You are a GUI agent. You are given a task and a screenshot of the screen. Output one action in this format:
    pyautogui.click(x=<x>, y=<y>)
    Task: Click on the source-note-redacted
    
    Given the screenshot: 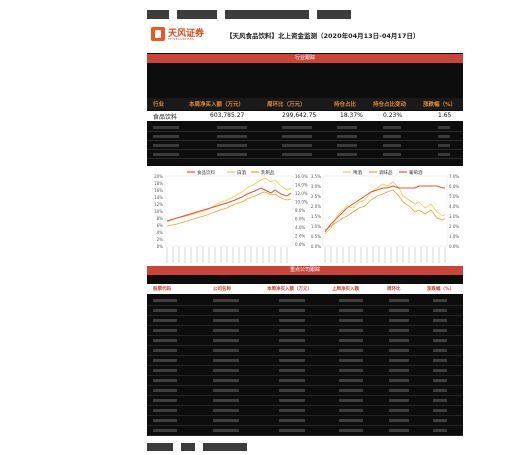 What is the action you would take?
    pyautogui.click(x=305, y=443)
    